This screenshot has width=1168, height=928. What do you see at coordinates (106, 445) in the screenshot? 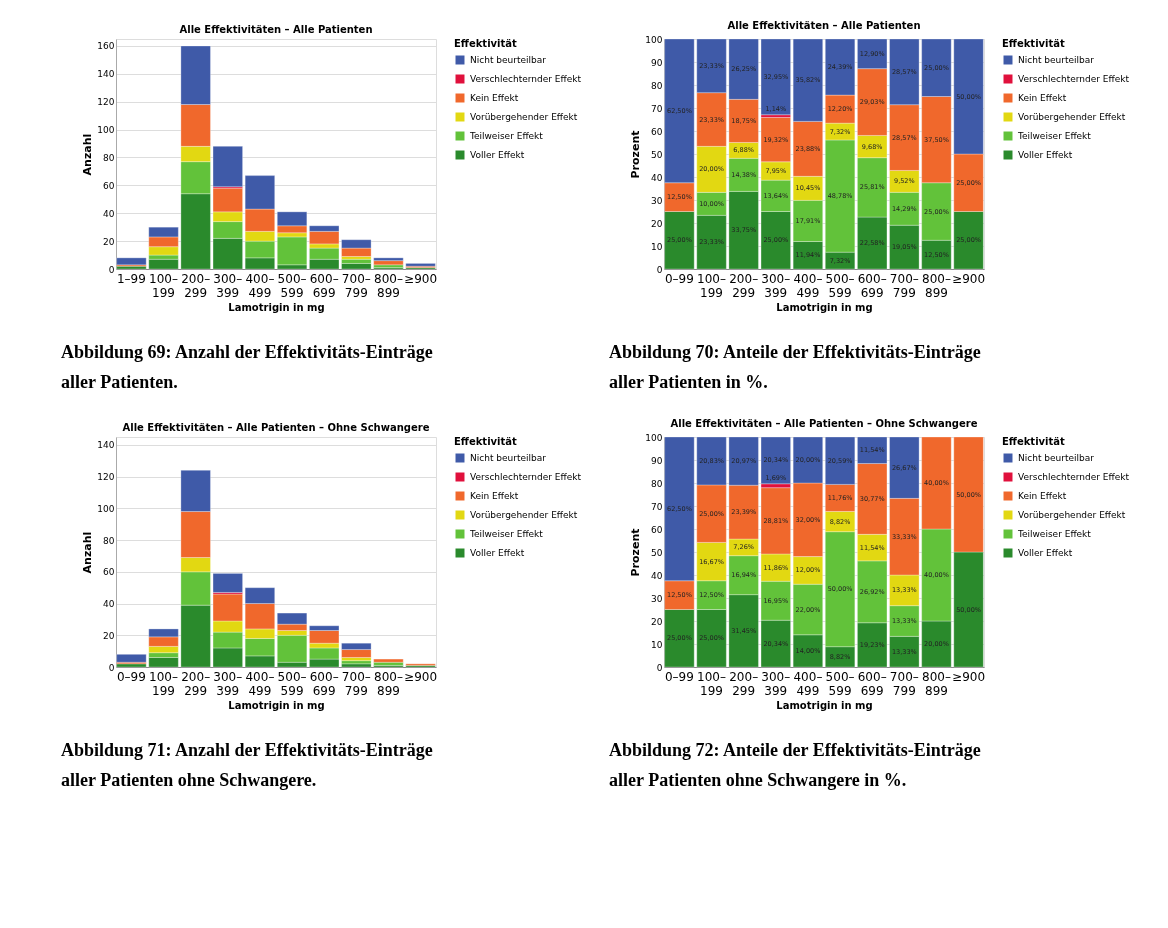
I see `y-tick-label: 140` at bounding box center [106, 445].